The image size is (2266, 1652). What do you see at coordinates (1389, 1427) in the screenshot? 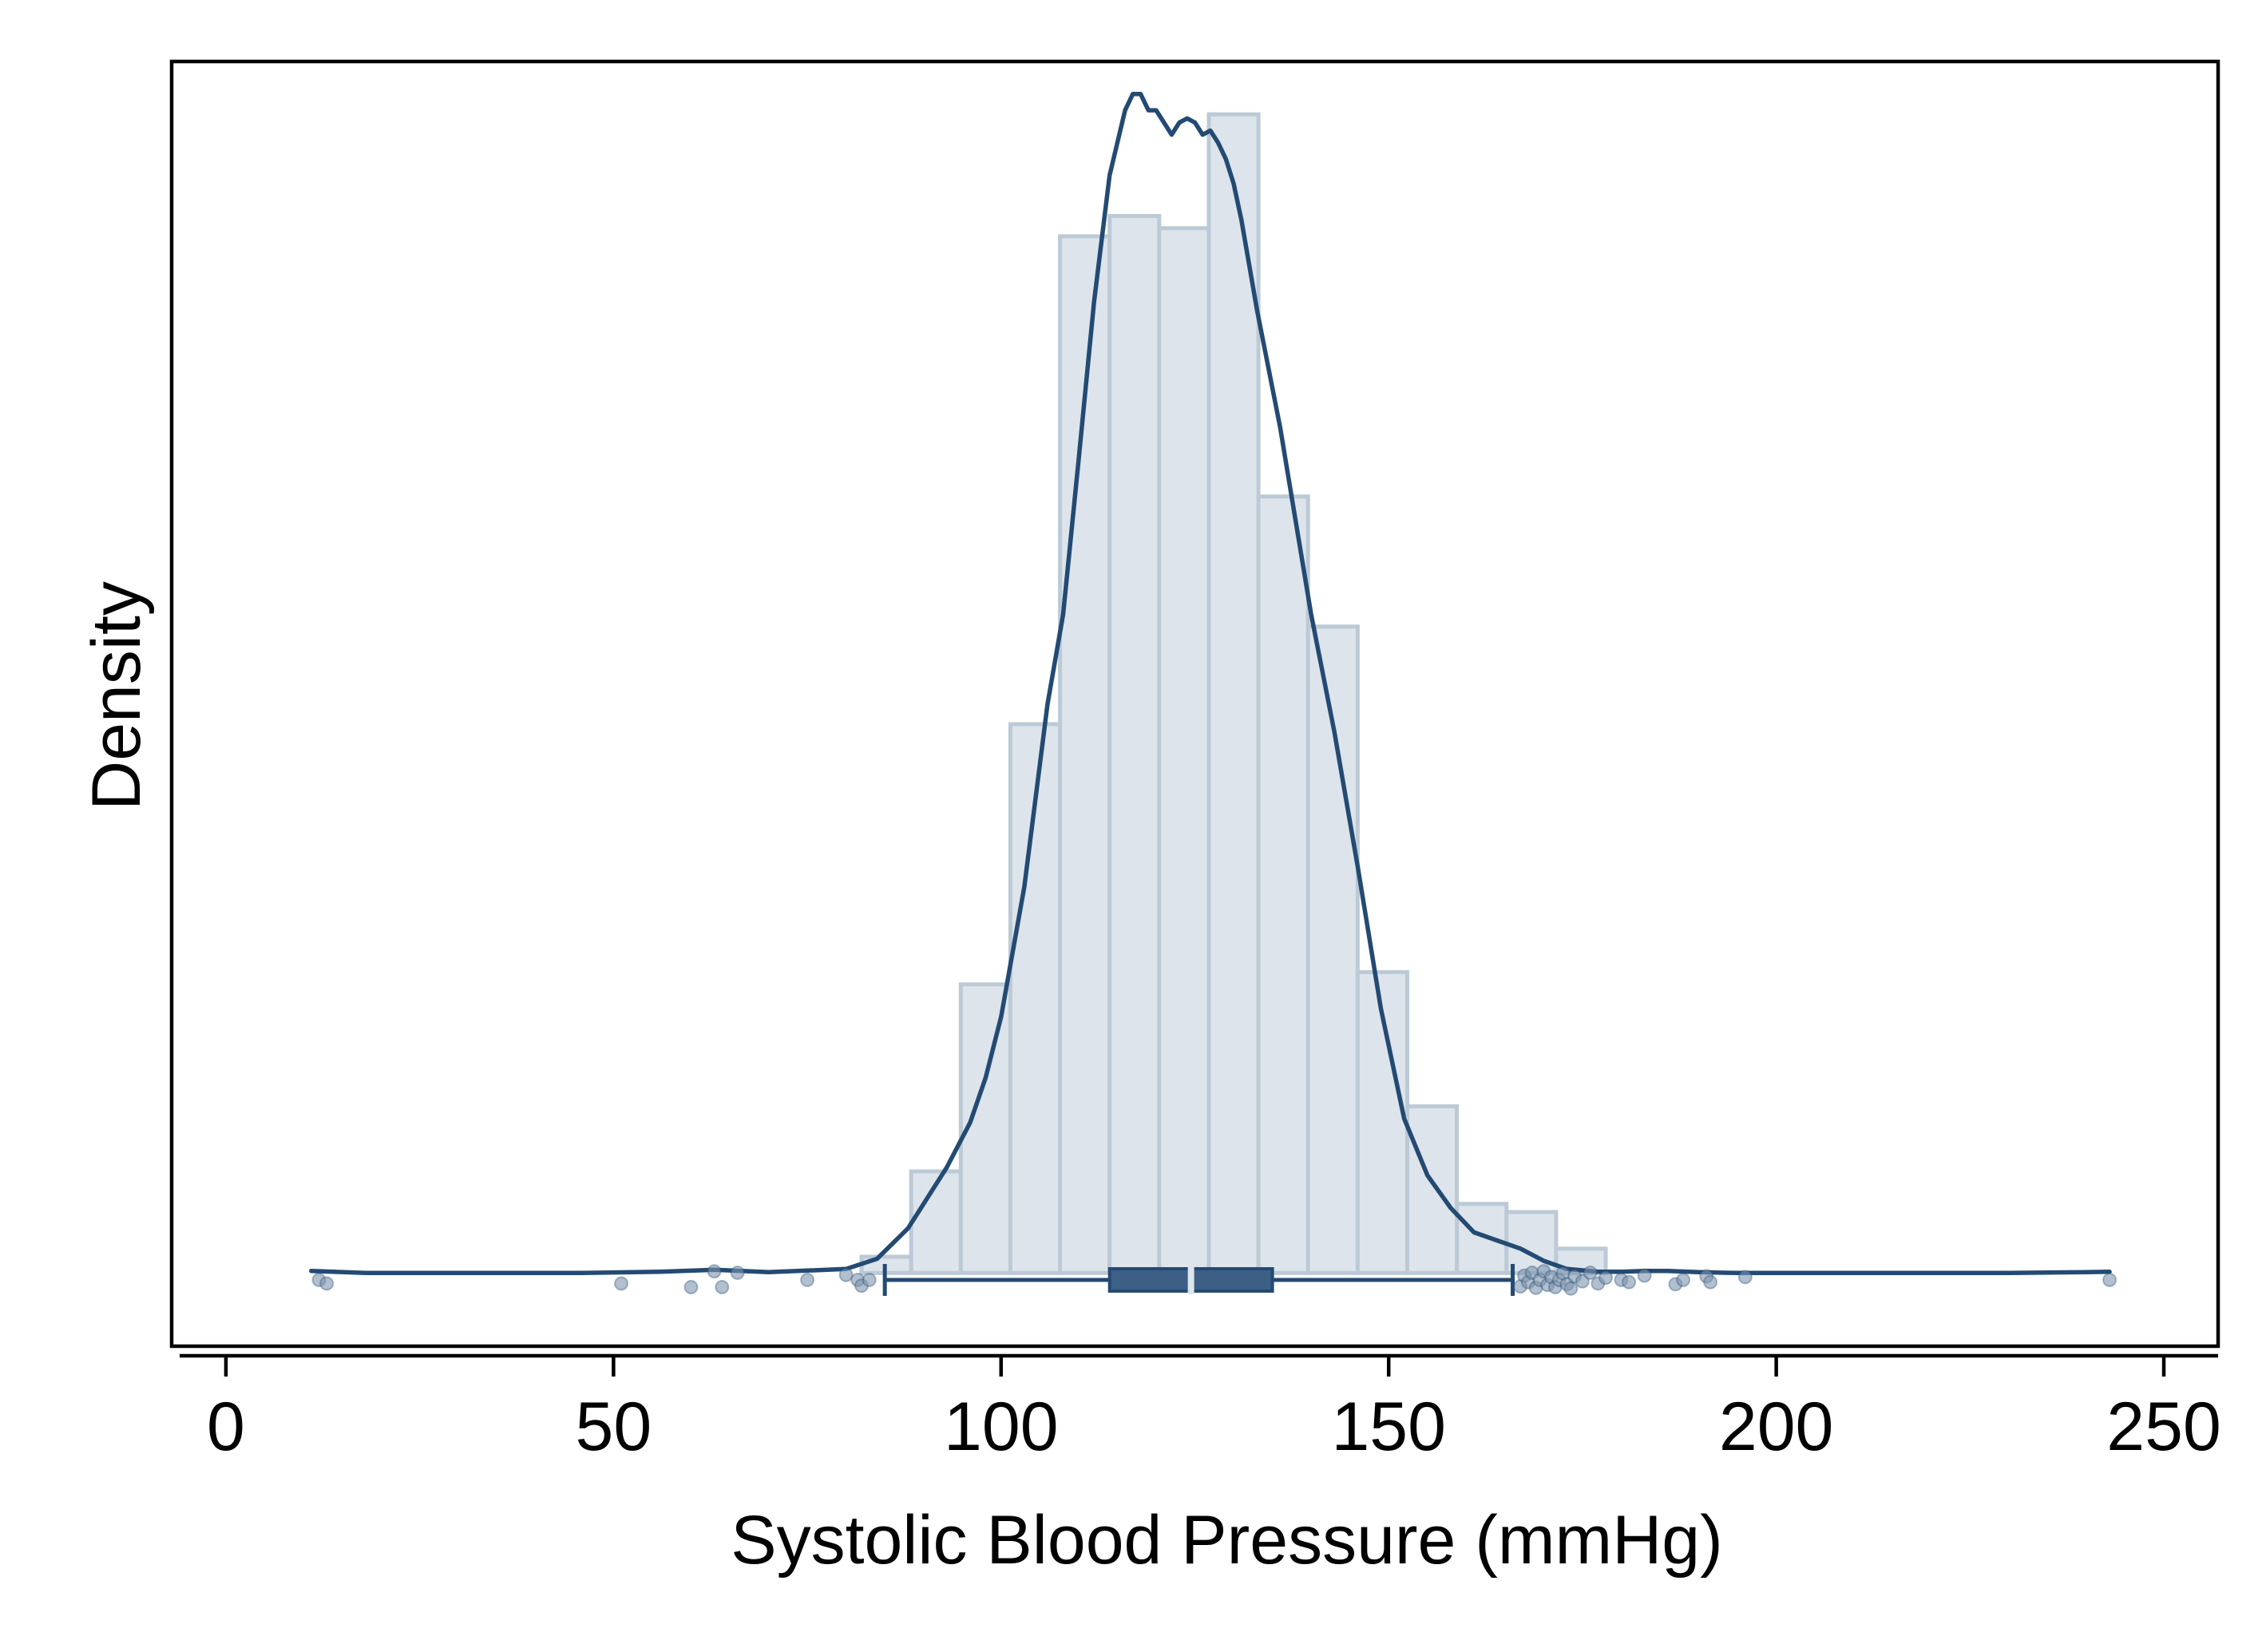
I see `x-tick-label-150: 150` at bounding box center [1389, 1427].